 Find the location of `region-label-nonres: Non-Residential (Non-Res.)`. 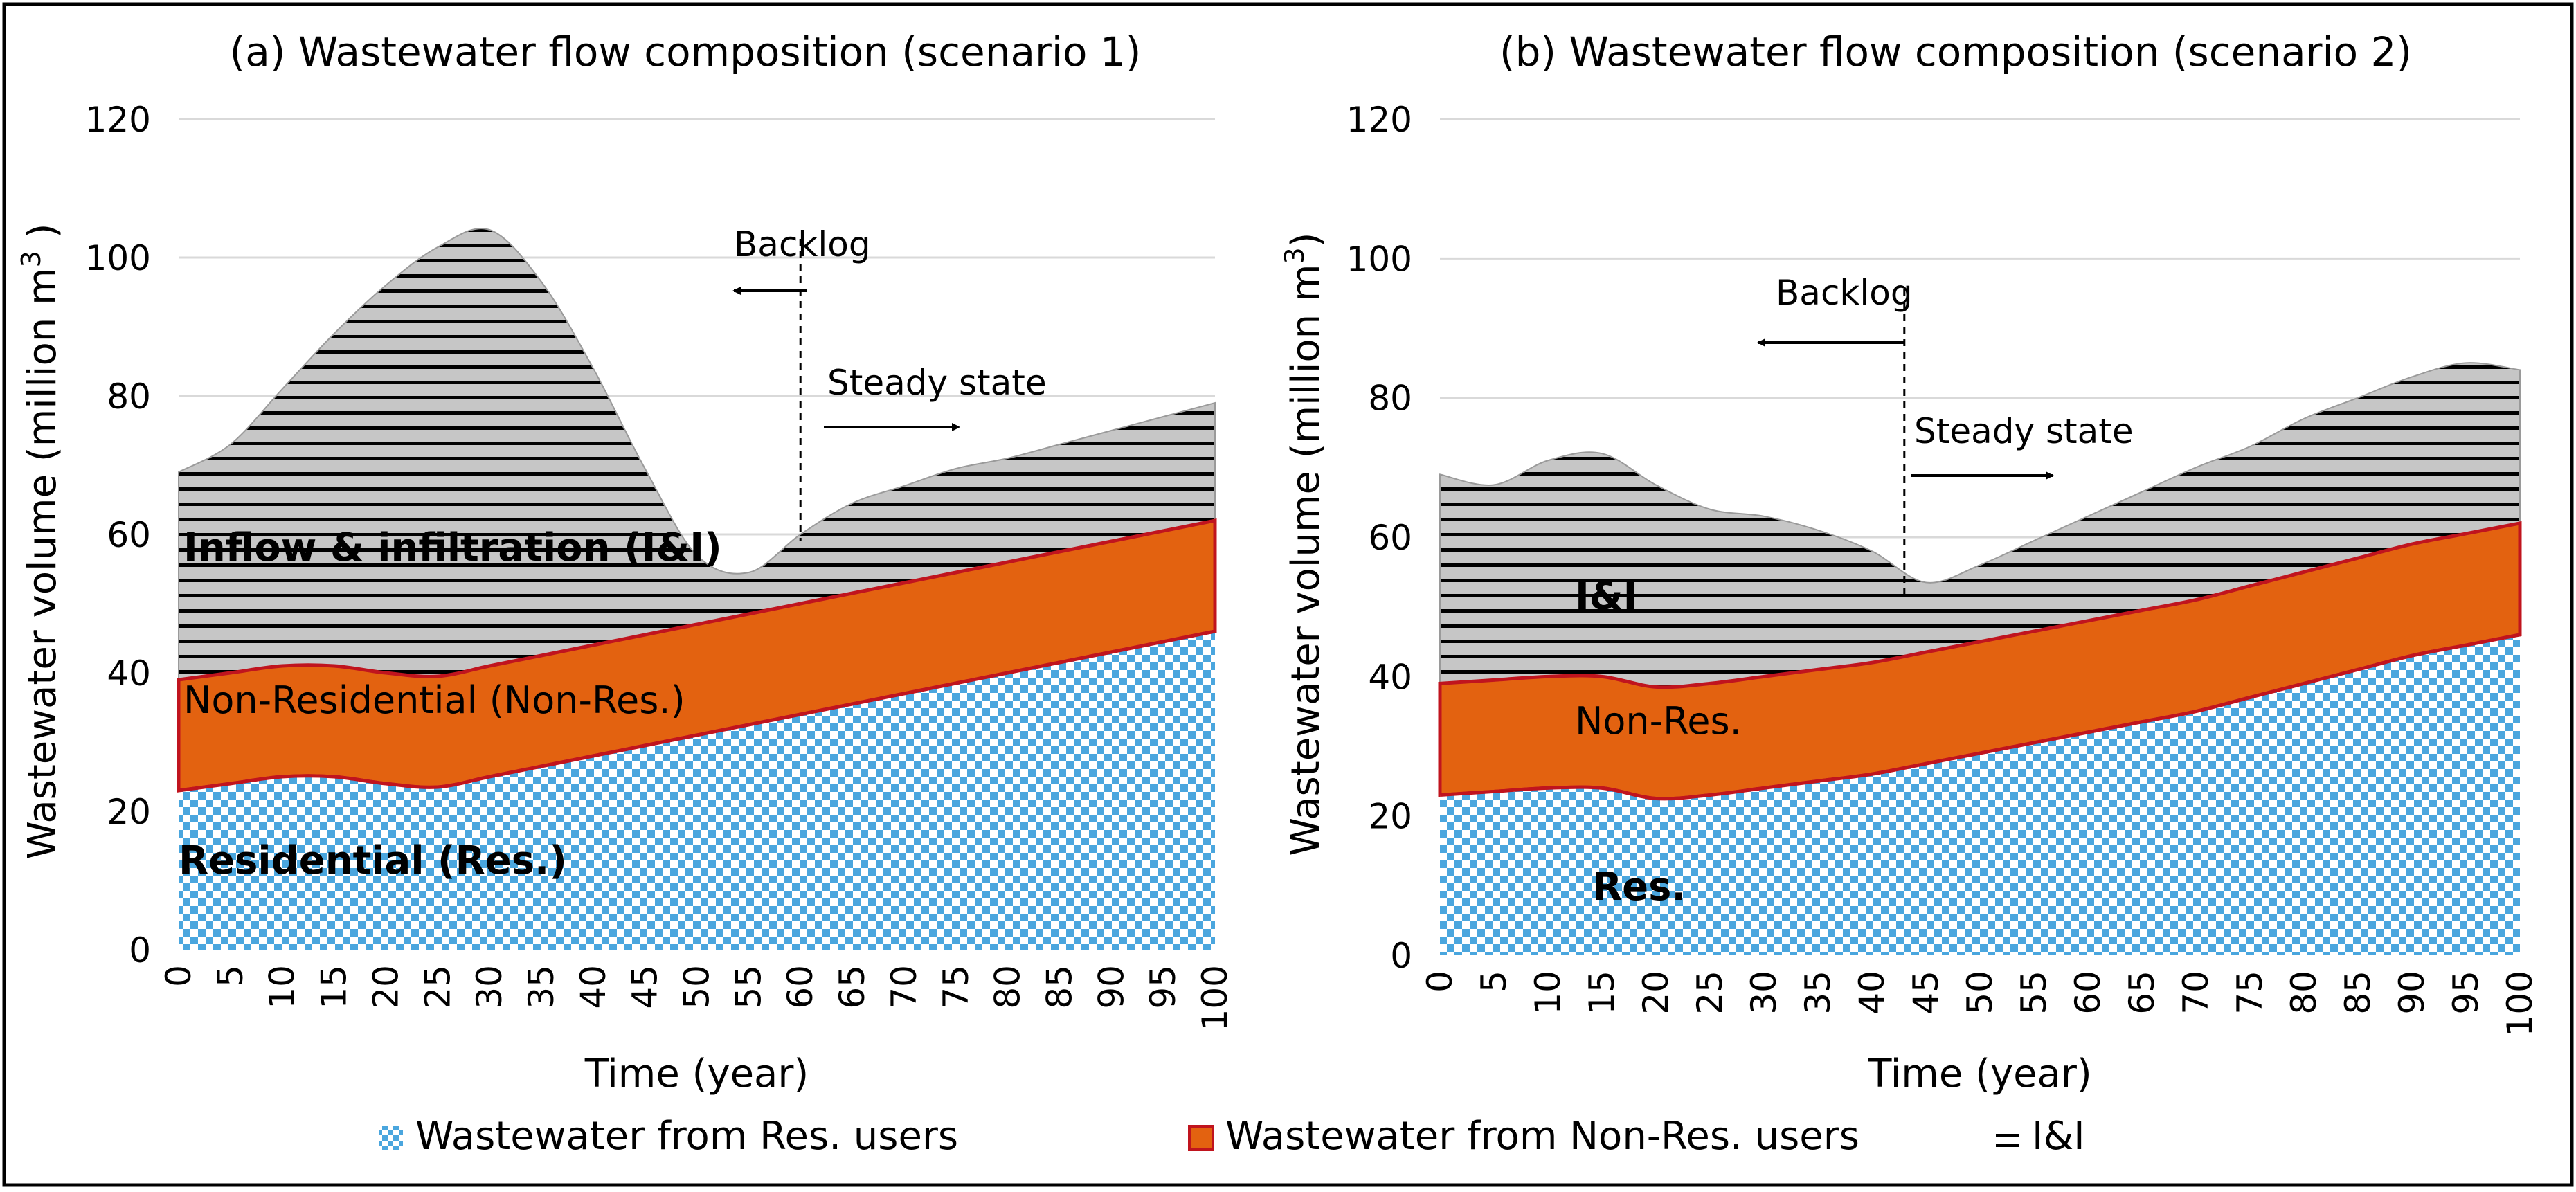

region-label-nonres: Non-Residential (Non-Res.) is located at coordinates (434, 700).